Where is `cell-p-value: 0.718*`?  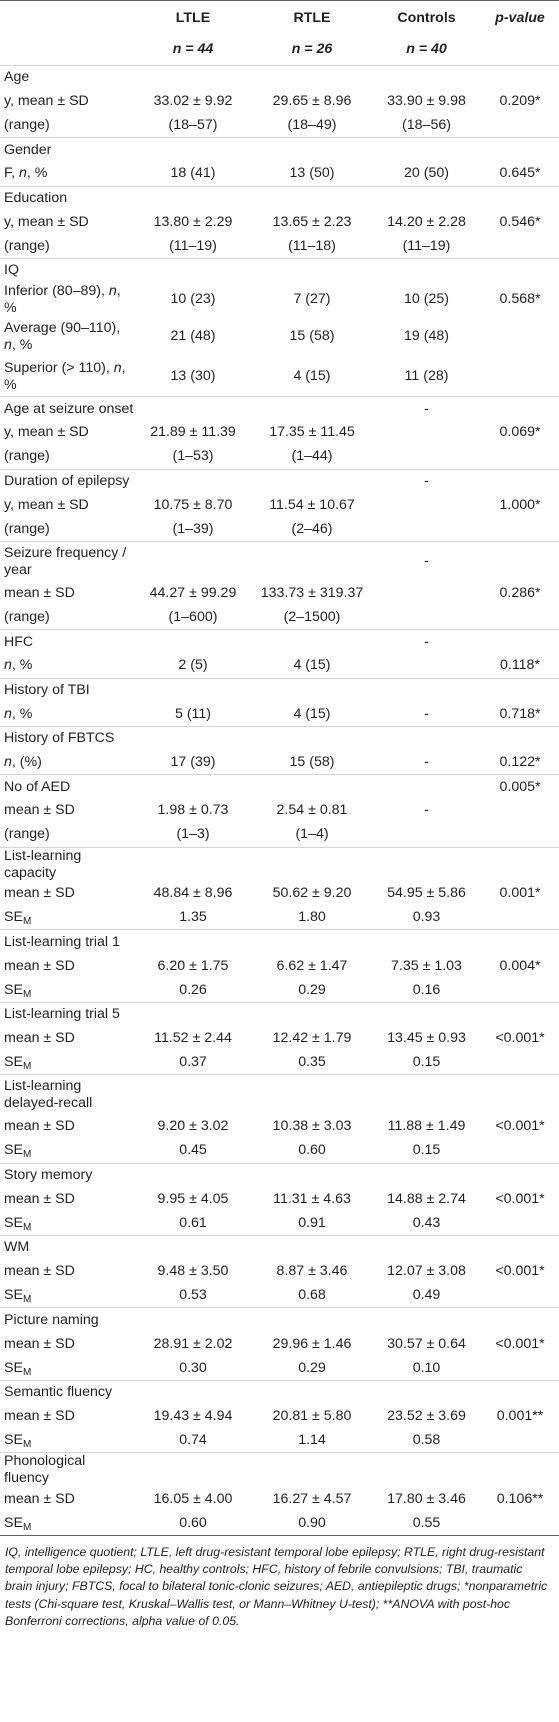 cell-p-value: 0.718* is located at coordinates (520, 713).